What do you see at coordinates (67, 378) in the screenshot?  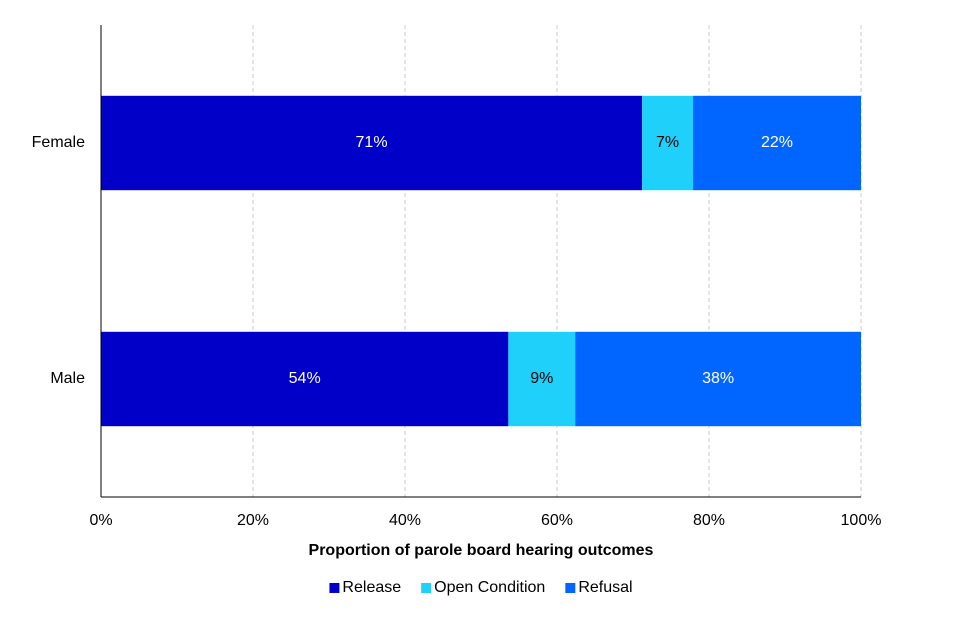 I see `y-tick-label: Male` at bounding box center [67, 378].